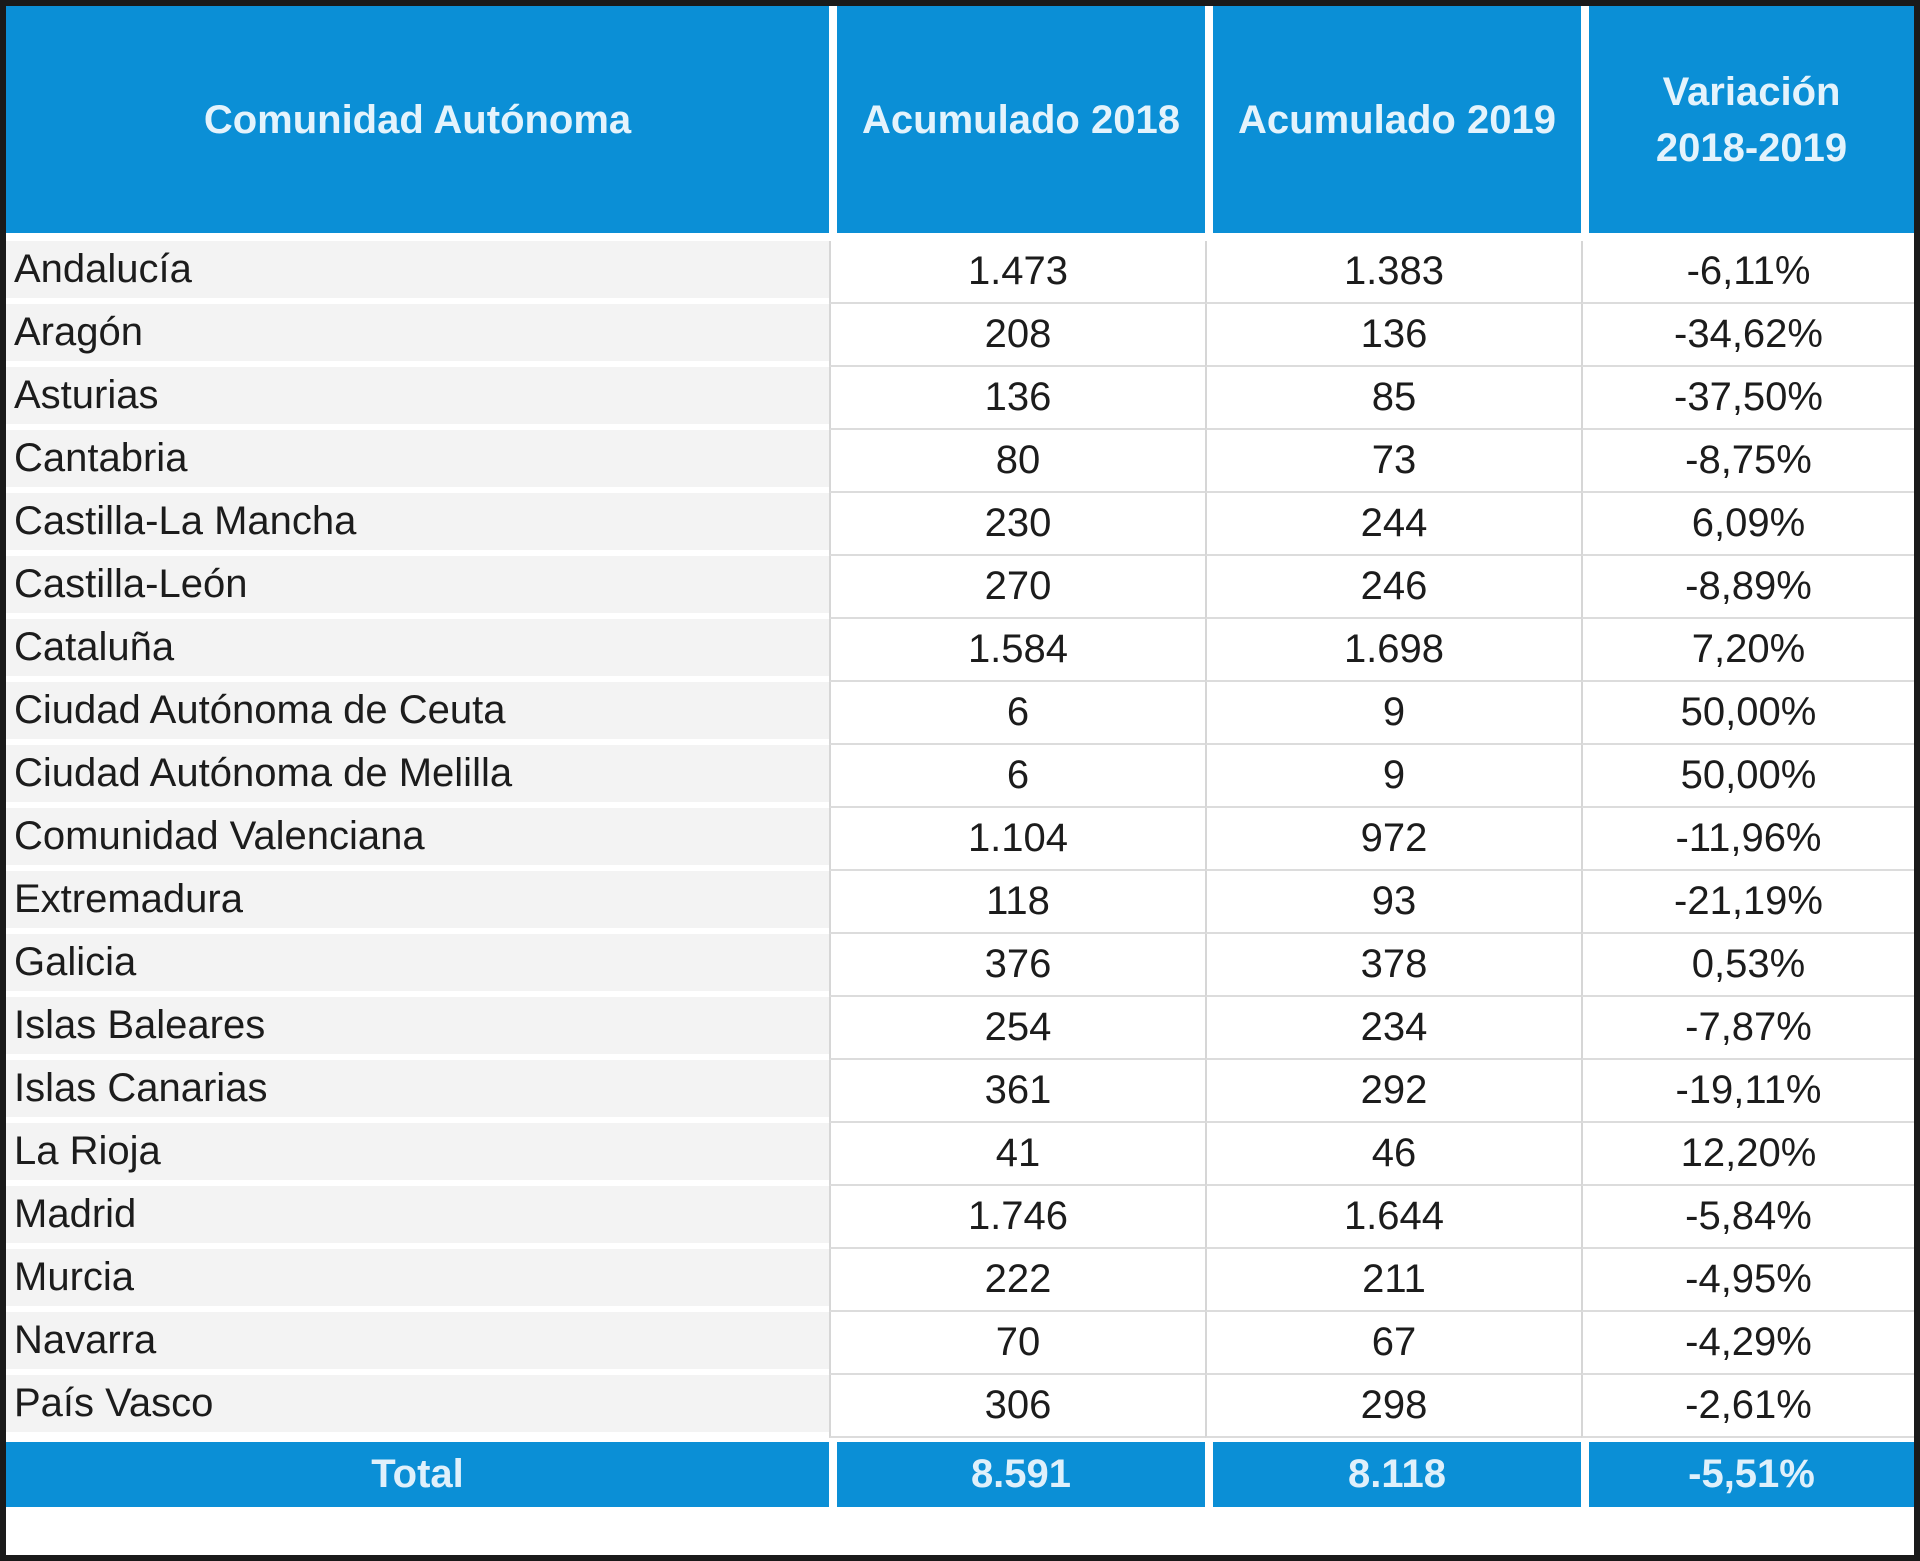 Image resolution: width=1920 pixels, height=1561 pixels. I want to click on cell-variacion: -2,61%, so click(1747, 1406).